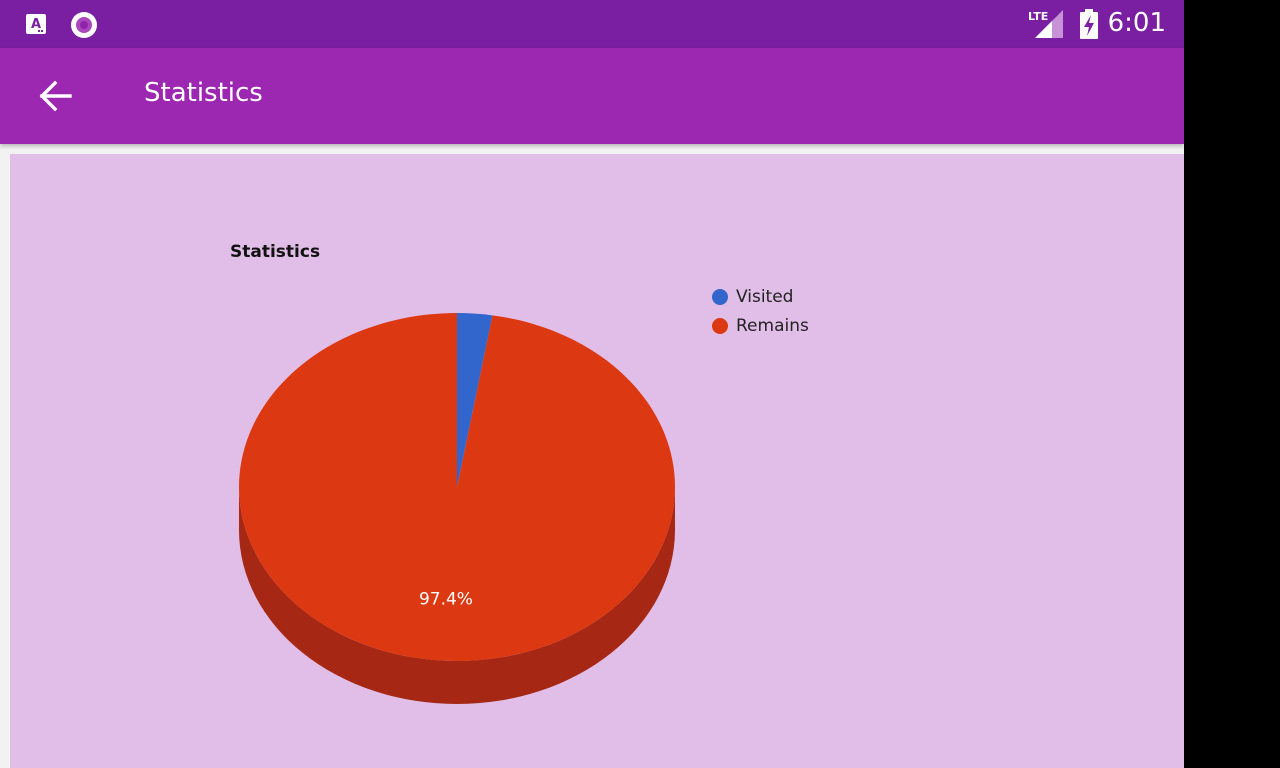 This screenshot has height=768, width=1280. I want to click on legend-label-remains: Remains, so click(772, 326).